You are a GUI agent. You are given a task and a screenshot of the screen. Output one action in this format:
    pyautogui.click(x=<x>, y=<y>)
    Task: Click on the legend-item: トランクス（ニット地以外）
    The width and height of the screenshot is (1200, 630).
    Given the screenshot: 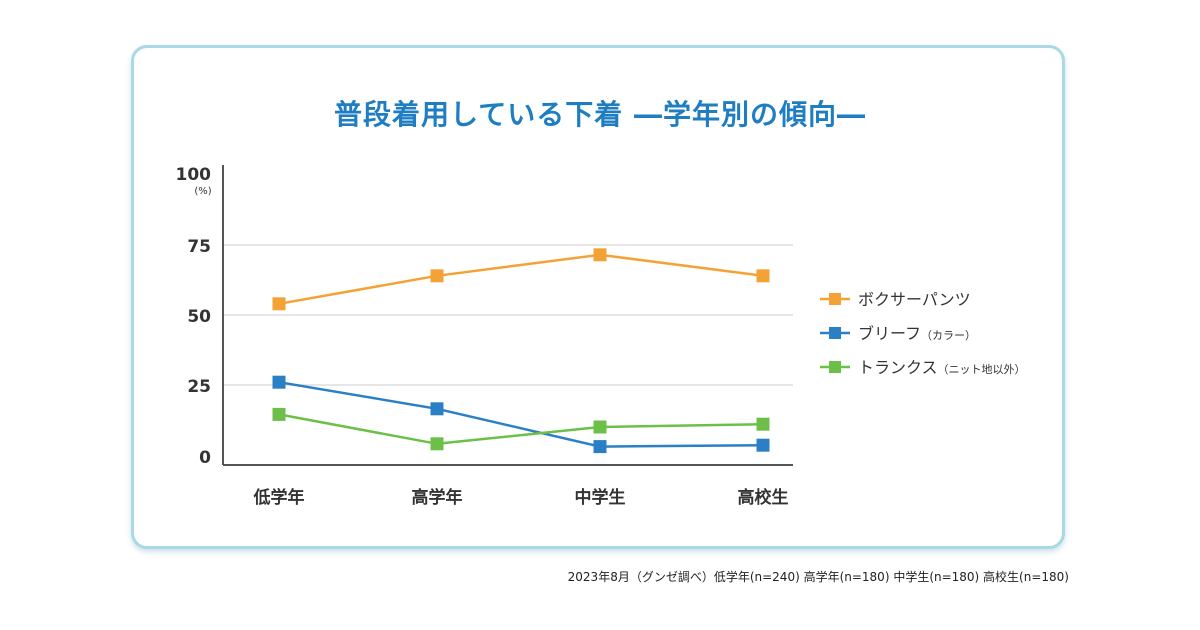 What is the action you would take?
    pyautogui.click(x=923, y=367)
    